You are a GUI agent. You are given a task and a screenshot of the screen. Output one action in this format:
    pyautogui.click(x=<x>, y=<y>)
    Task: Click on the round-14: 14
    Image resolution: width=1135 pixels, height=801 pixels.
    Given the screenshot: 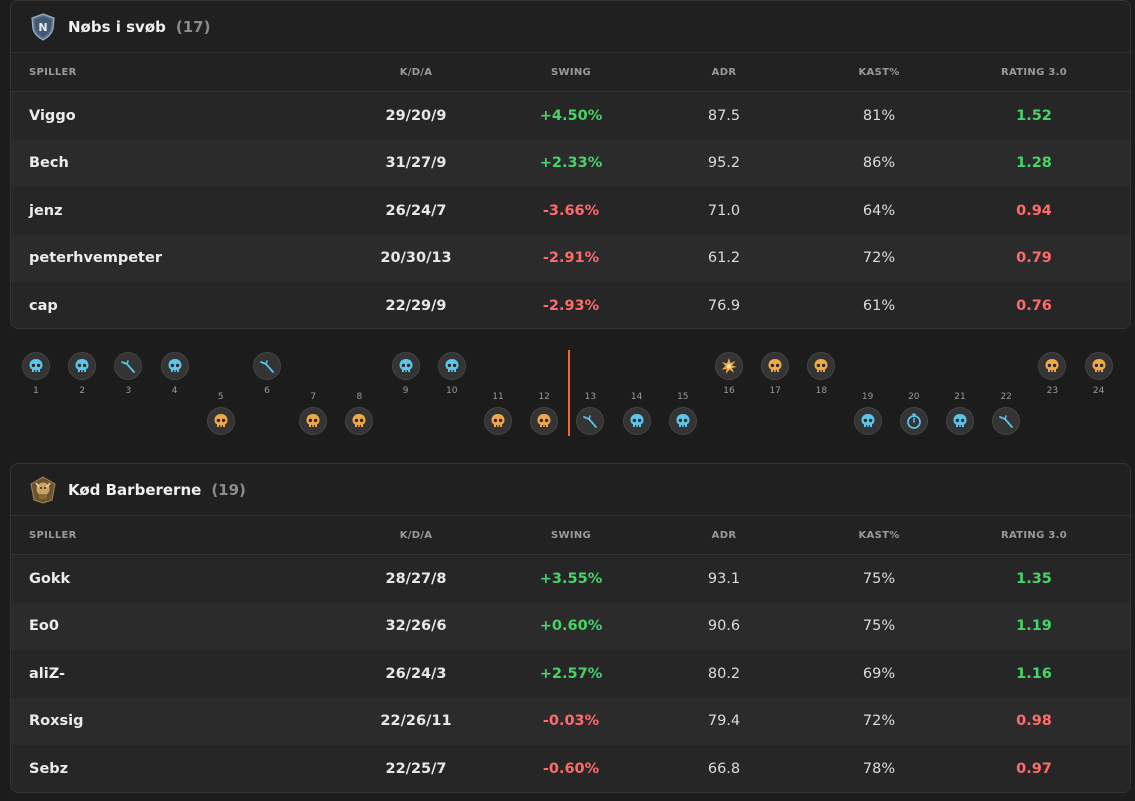 What is the action you would take?
    pyautogui.click(x=637, y=413)
    